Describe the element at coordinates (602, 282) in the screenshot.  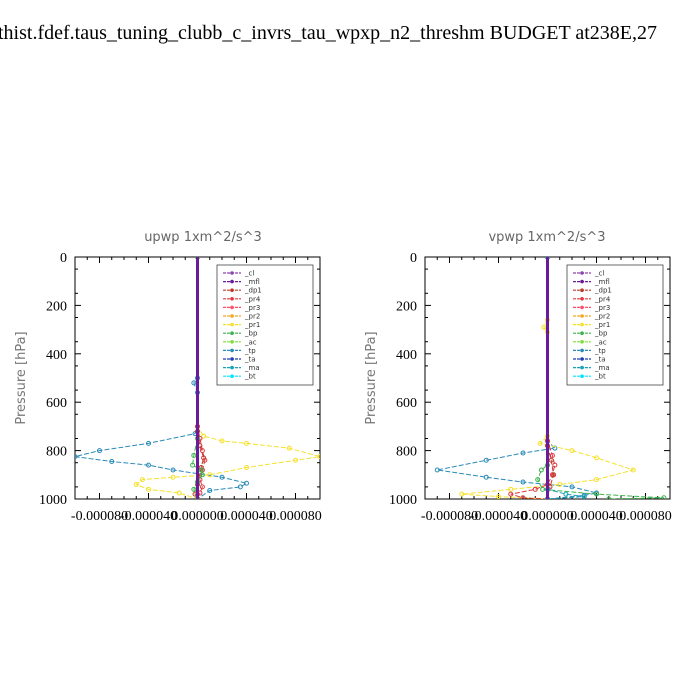
I see `legend-label: _mfl` at that location.